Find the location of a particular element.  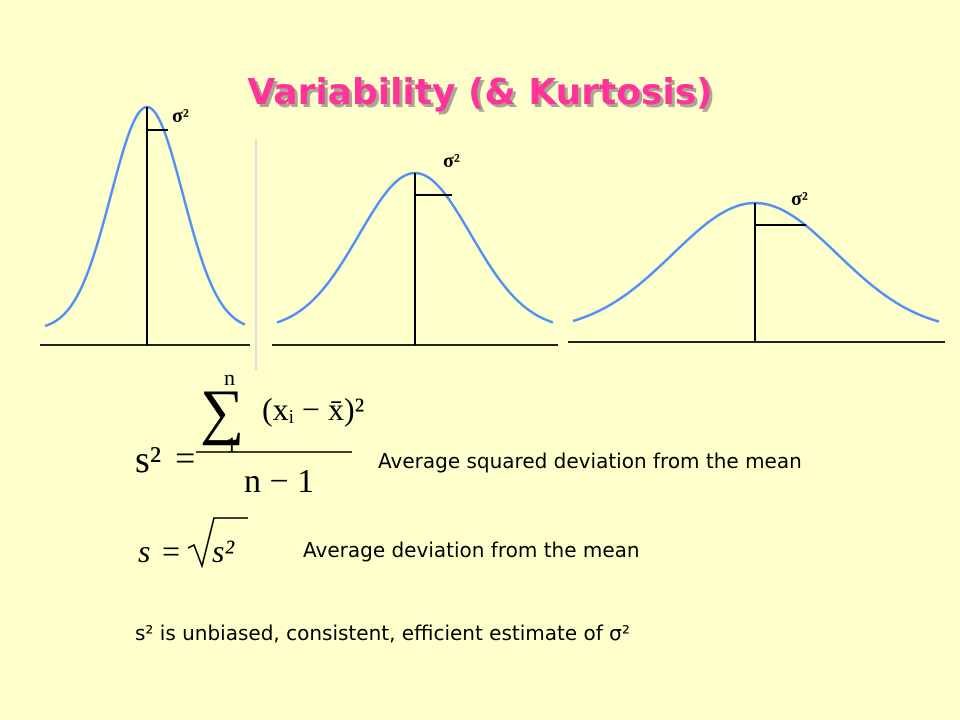

bell-curve is located at coordinates (145, 216).